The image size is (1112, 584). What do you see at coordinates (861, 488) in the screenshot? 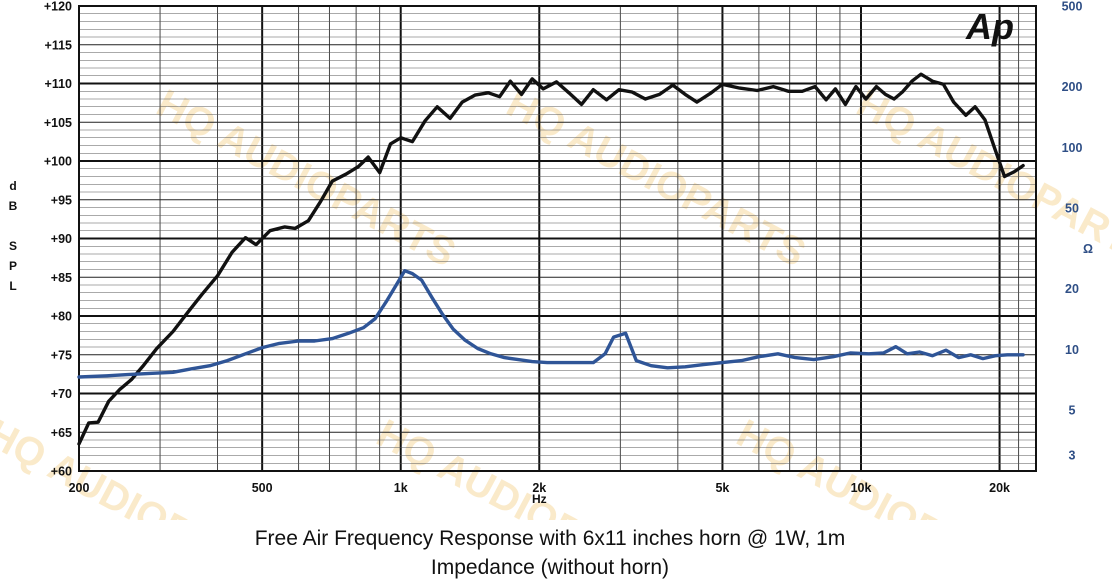
I see `x-tick-label: 10k` at bounding box center [861, 488].